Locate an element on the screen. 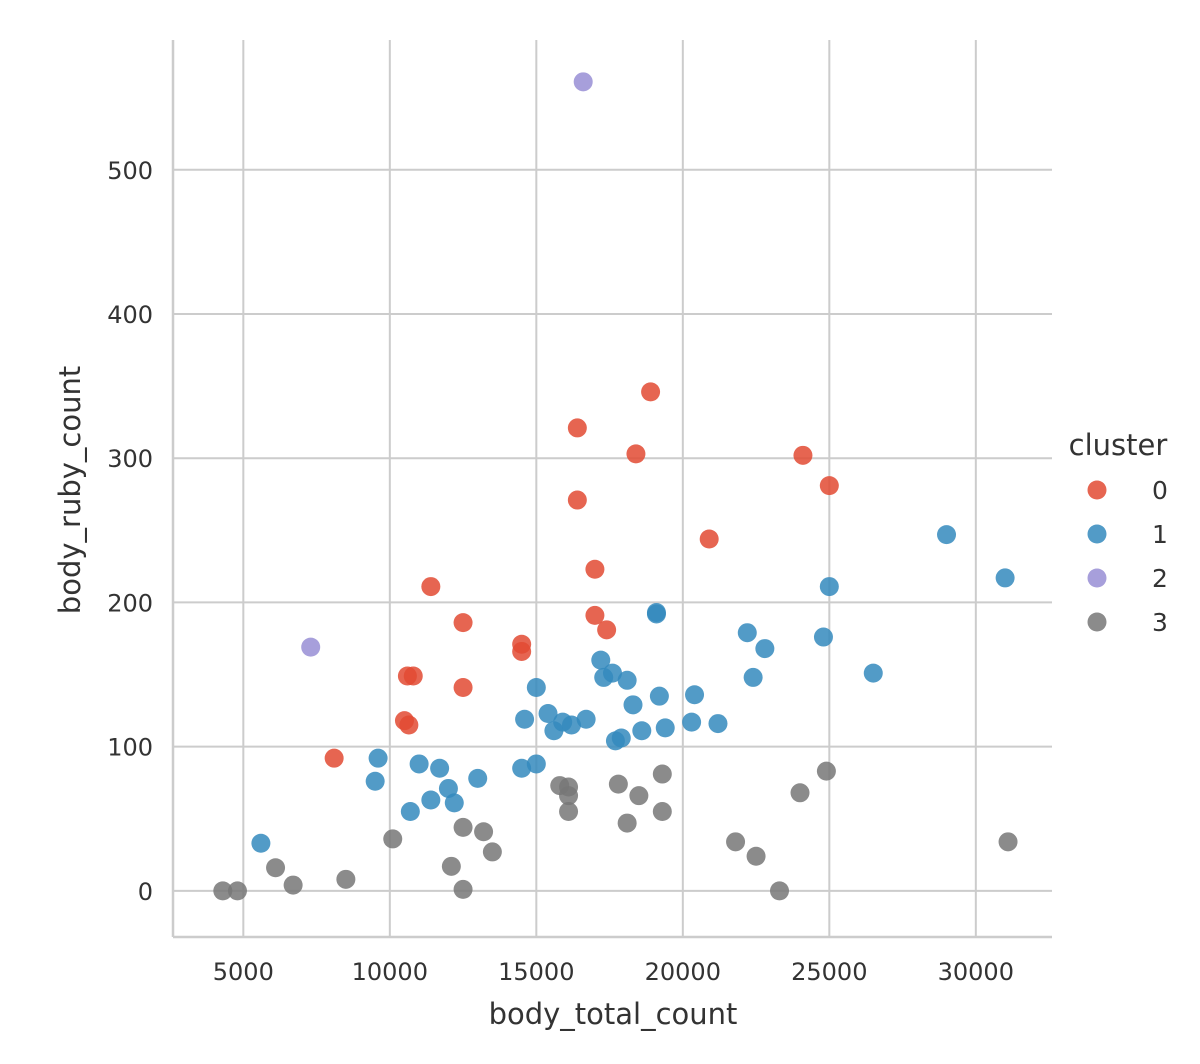 The width and height of the screenshot is (1200, 1064). legend: cluster 0 1 2 3 is located at coordinates (1118, 532).